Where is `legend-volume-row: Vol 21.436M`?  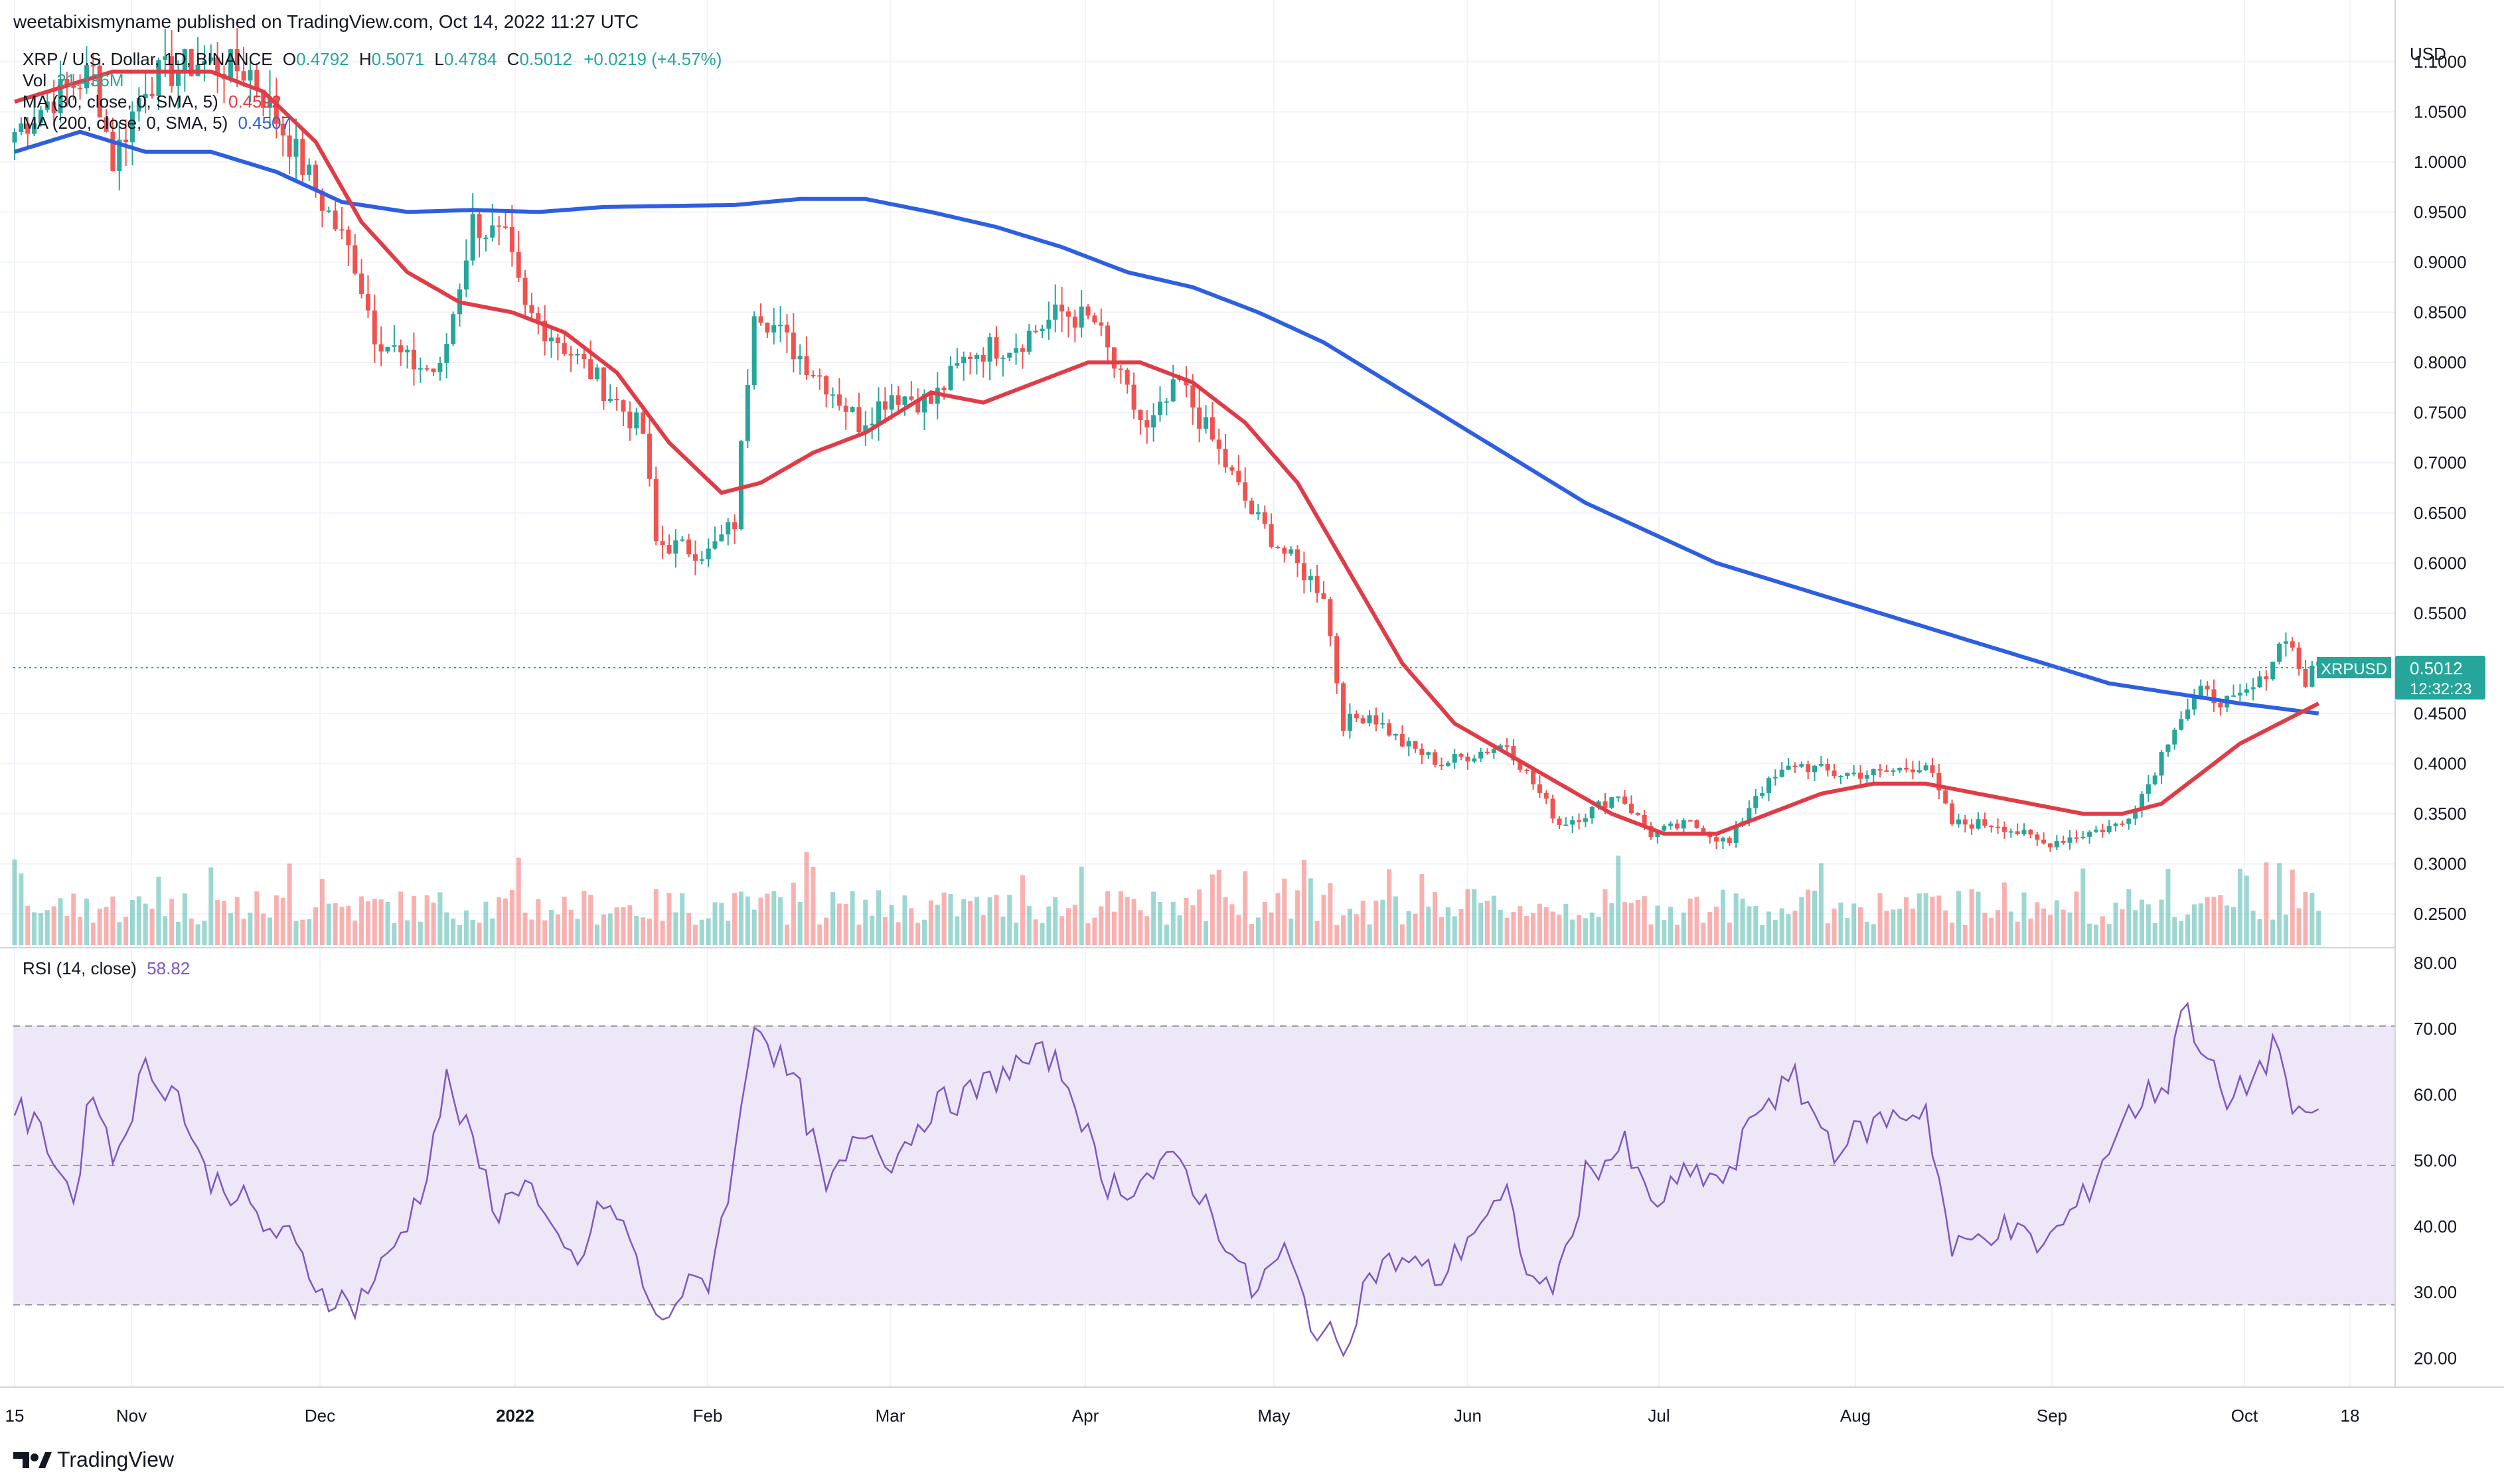
legend-volume-row: Vol 21.436M is located at coordinates (73, 80).